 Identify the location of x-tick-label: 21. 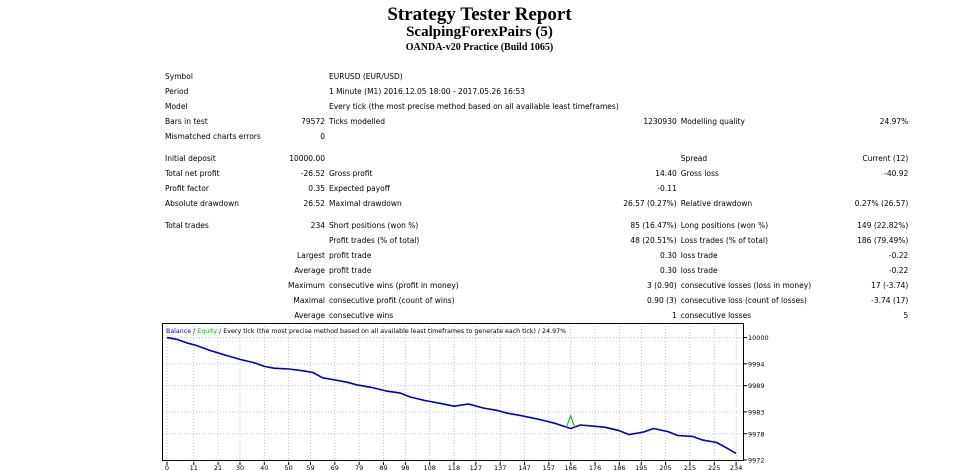
(218, 467).